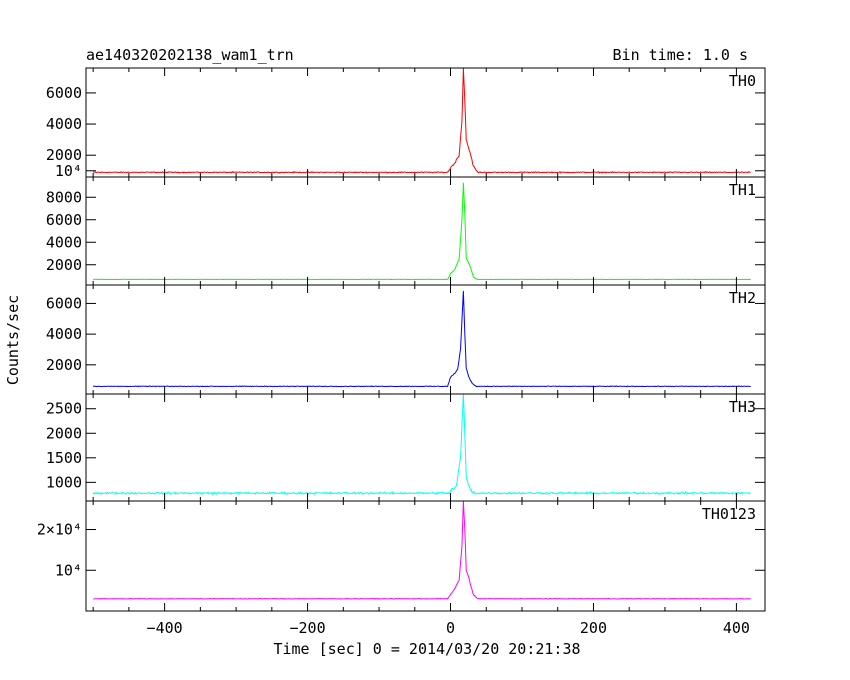 Image resolution: width=850 pixels, height=680 pixels. What do you see at coordinates (742, 190) in the screenshot?
I see `panel-label: TH1` at bounding box center [742, 190].